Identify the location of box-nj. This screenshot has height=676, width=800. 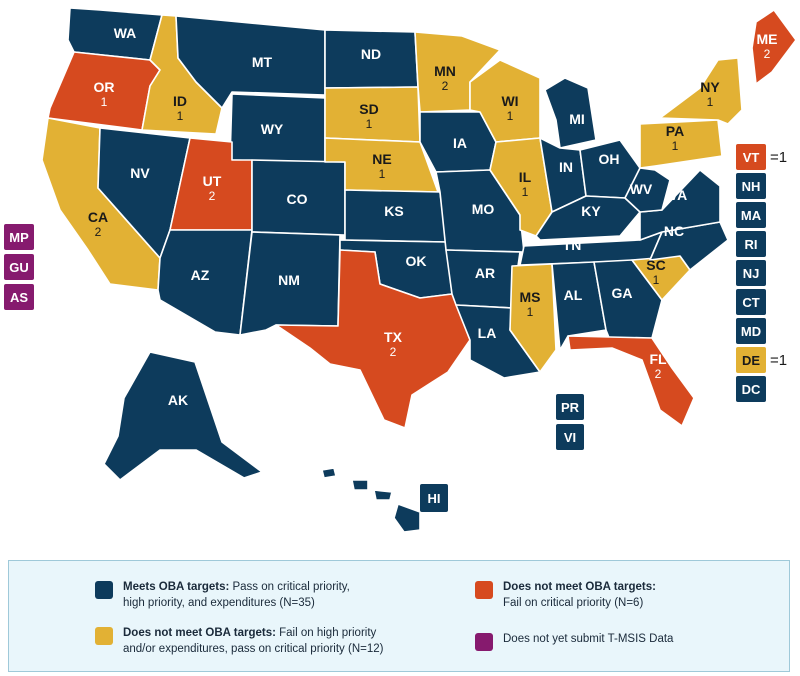
(751, 273).